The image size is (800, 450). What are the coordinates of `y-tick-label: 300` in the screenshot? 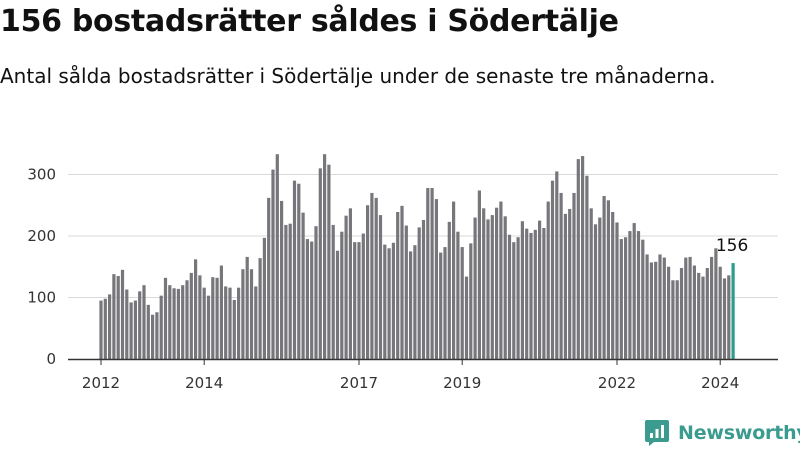 It's located at (41, 175).